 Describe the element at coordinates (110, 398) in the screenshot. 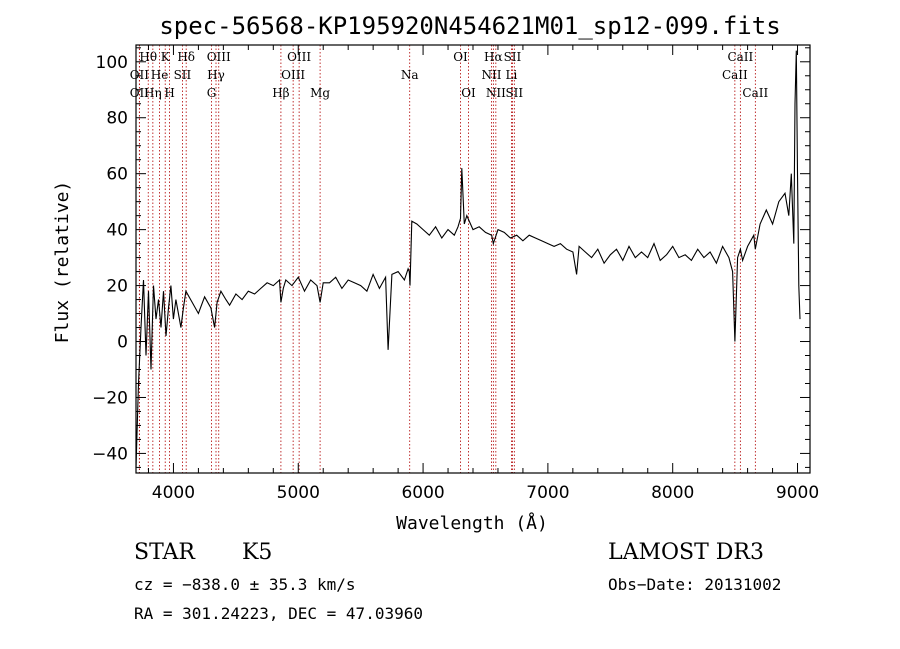

I see `y-tick-label: −20` at that location.